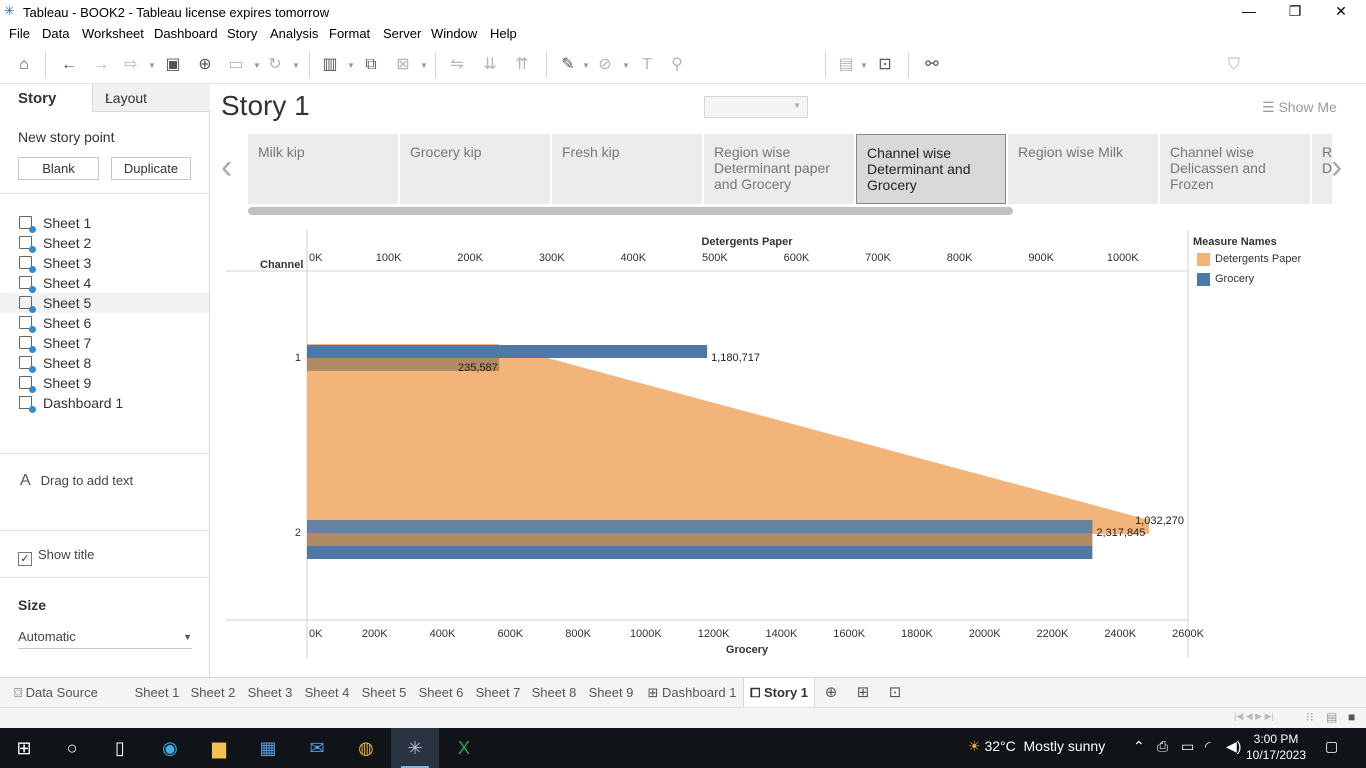  Describe the element at coordinates (454, 33) in the screenshot. I see `menu-window: Window` at that location.